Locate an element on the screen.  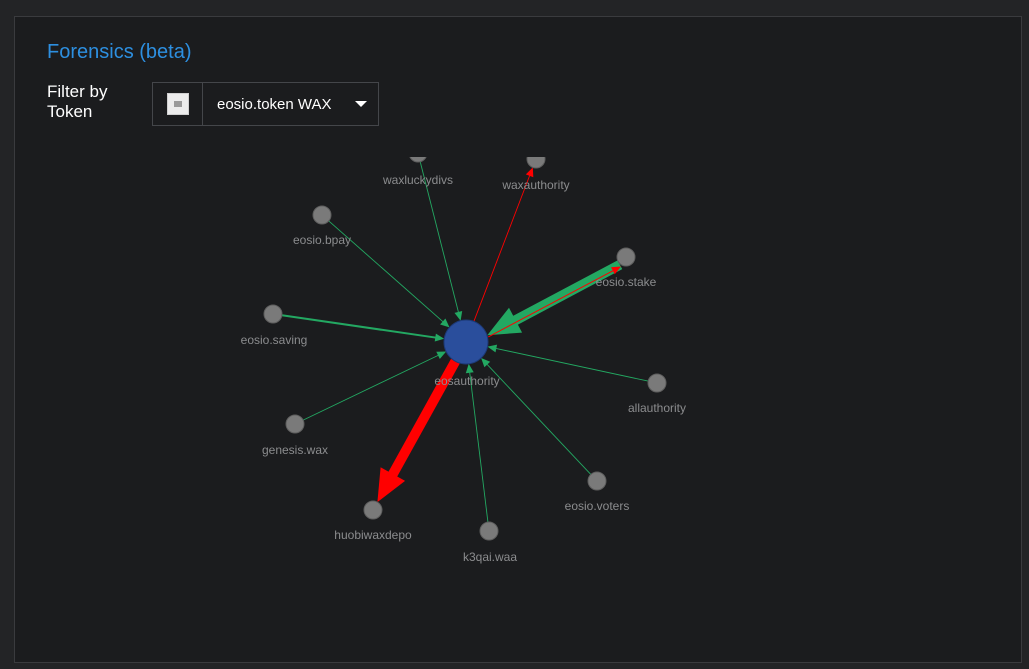
edge-arrowhead-genesis.wax-to-eosauthority is located at coordinates (441, 355).